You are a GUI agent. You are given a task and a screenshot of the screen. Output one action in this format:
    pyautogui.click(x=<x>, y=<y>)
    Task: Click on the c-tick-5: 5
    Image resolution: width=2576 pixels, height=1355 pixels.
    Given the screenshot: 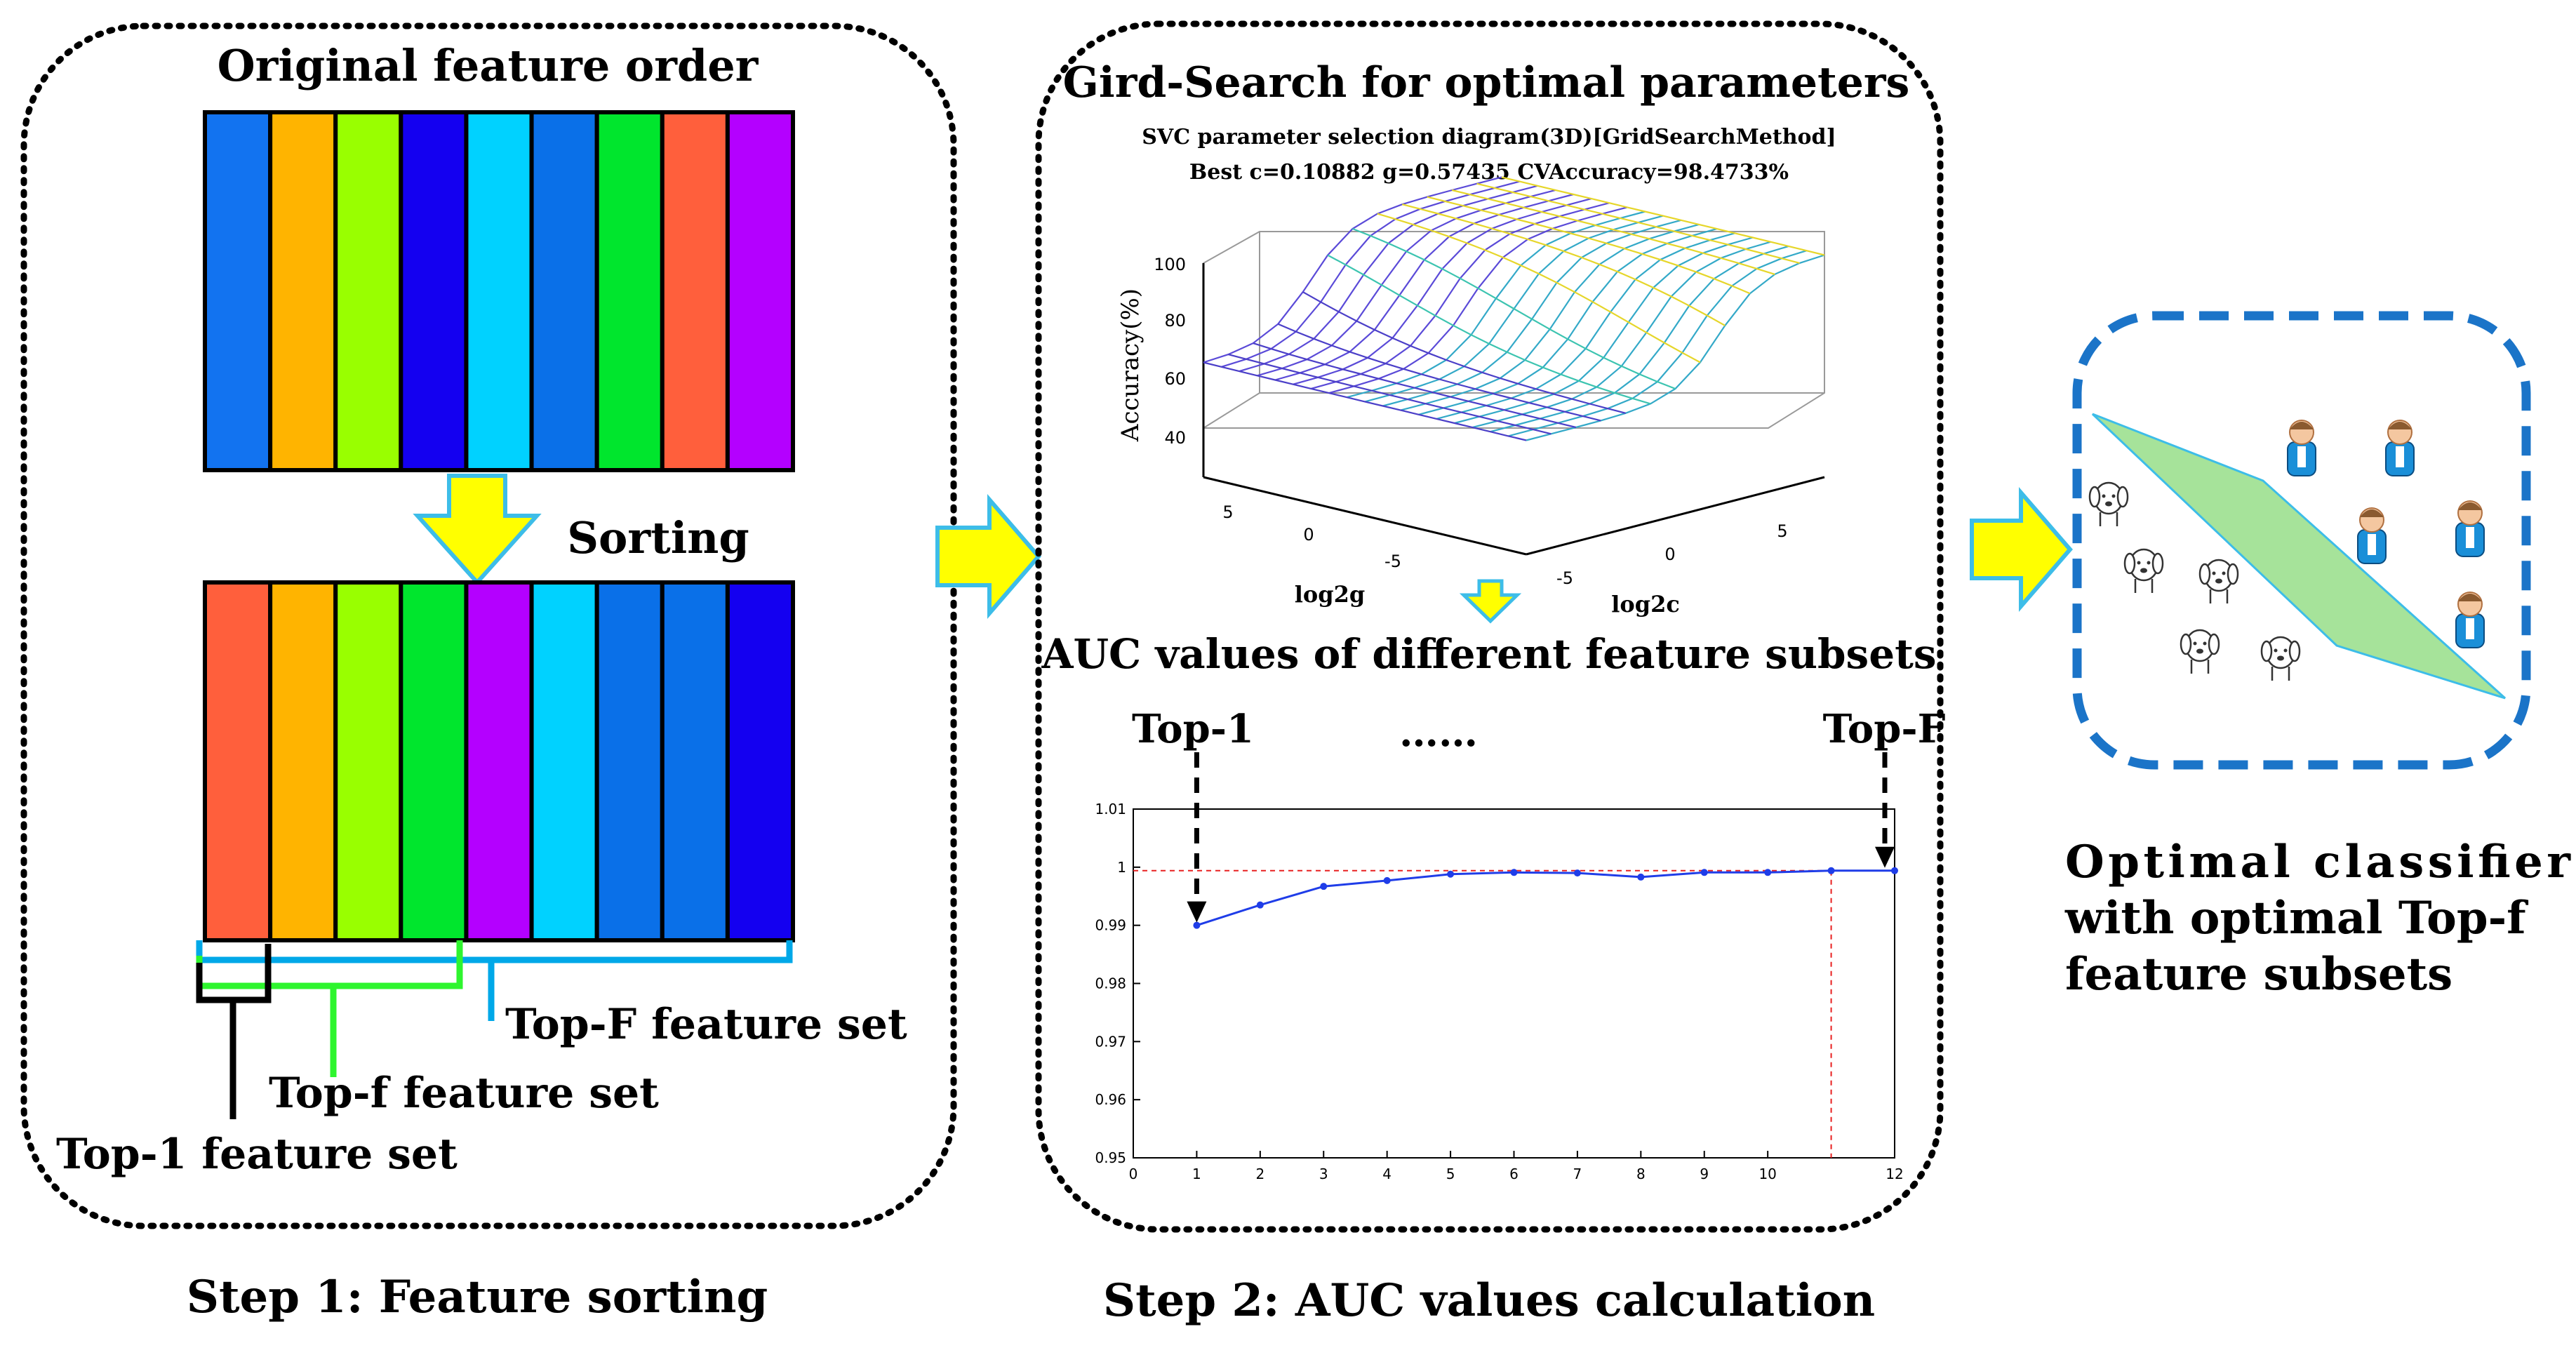 What is the action you would take?
    pyautogui.click(x=1782, y=531)
    